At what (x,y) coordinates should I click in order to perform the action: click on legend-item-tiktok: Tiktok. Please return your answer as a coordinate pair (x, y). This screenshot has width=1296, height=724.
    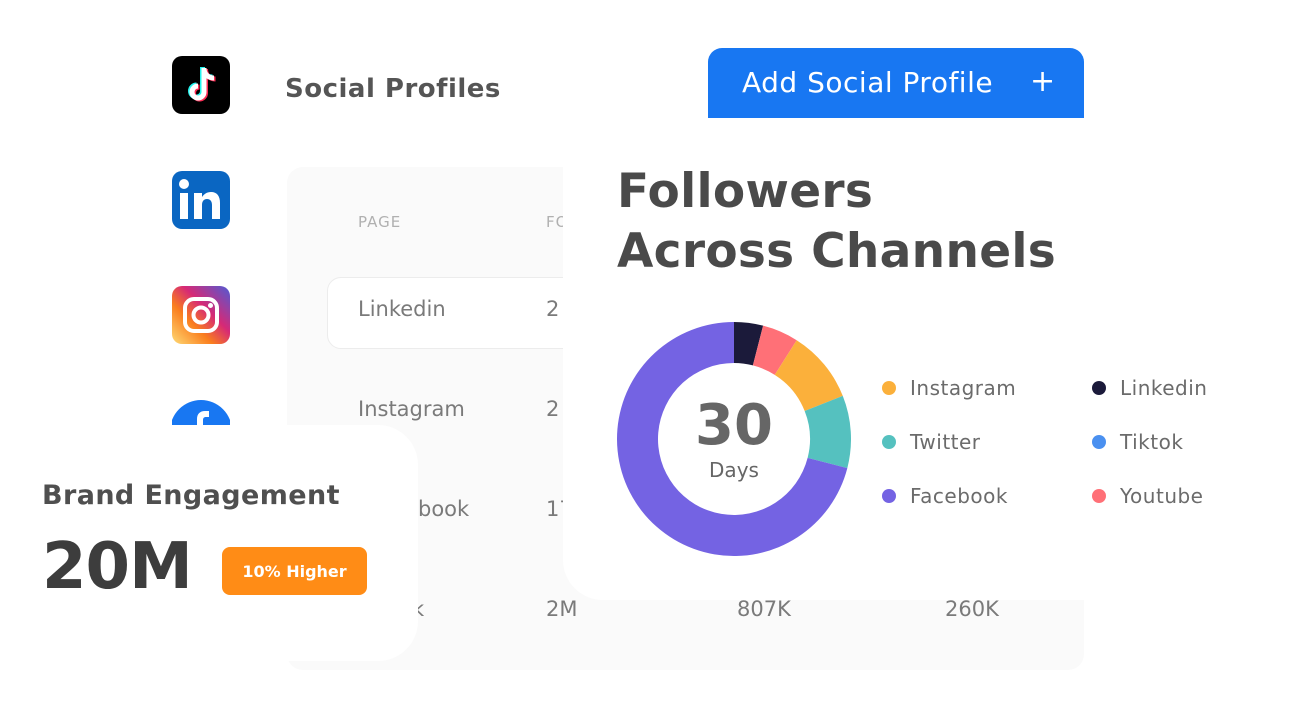
    Looking at the image, I should click on (1137, 442).